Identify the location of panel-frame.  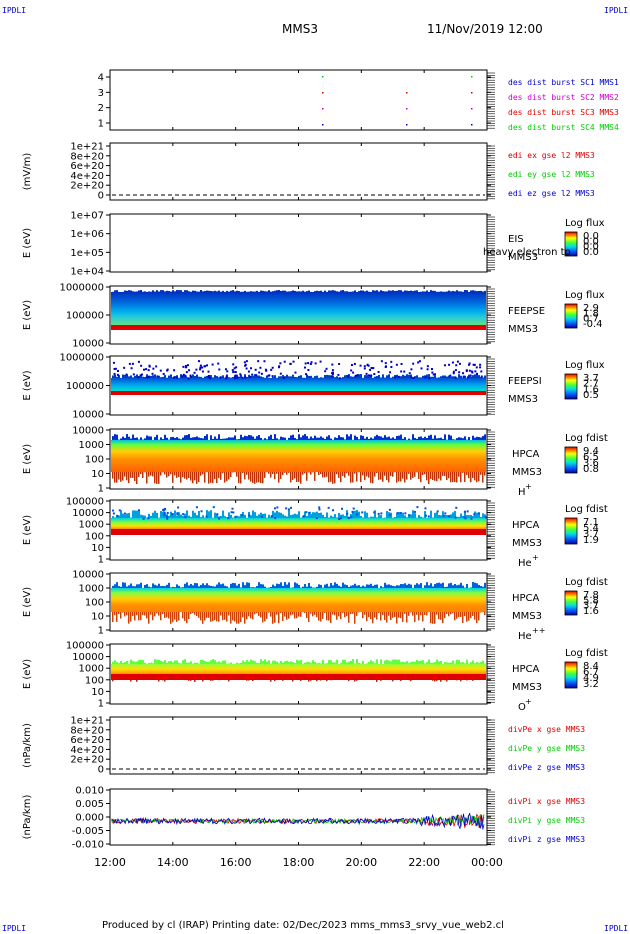
(298, 817).